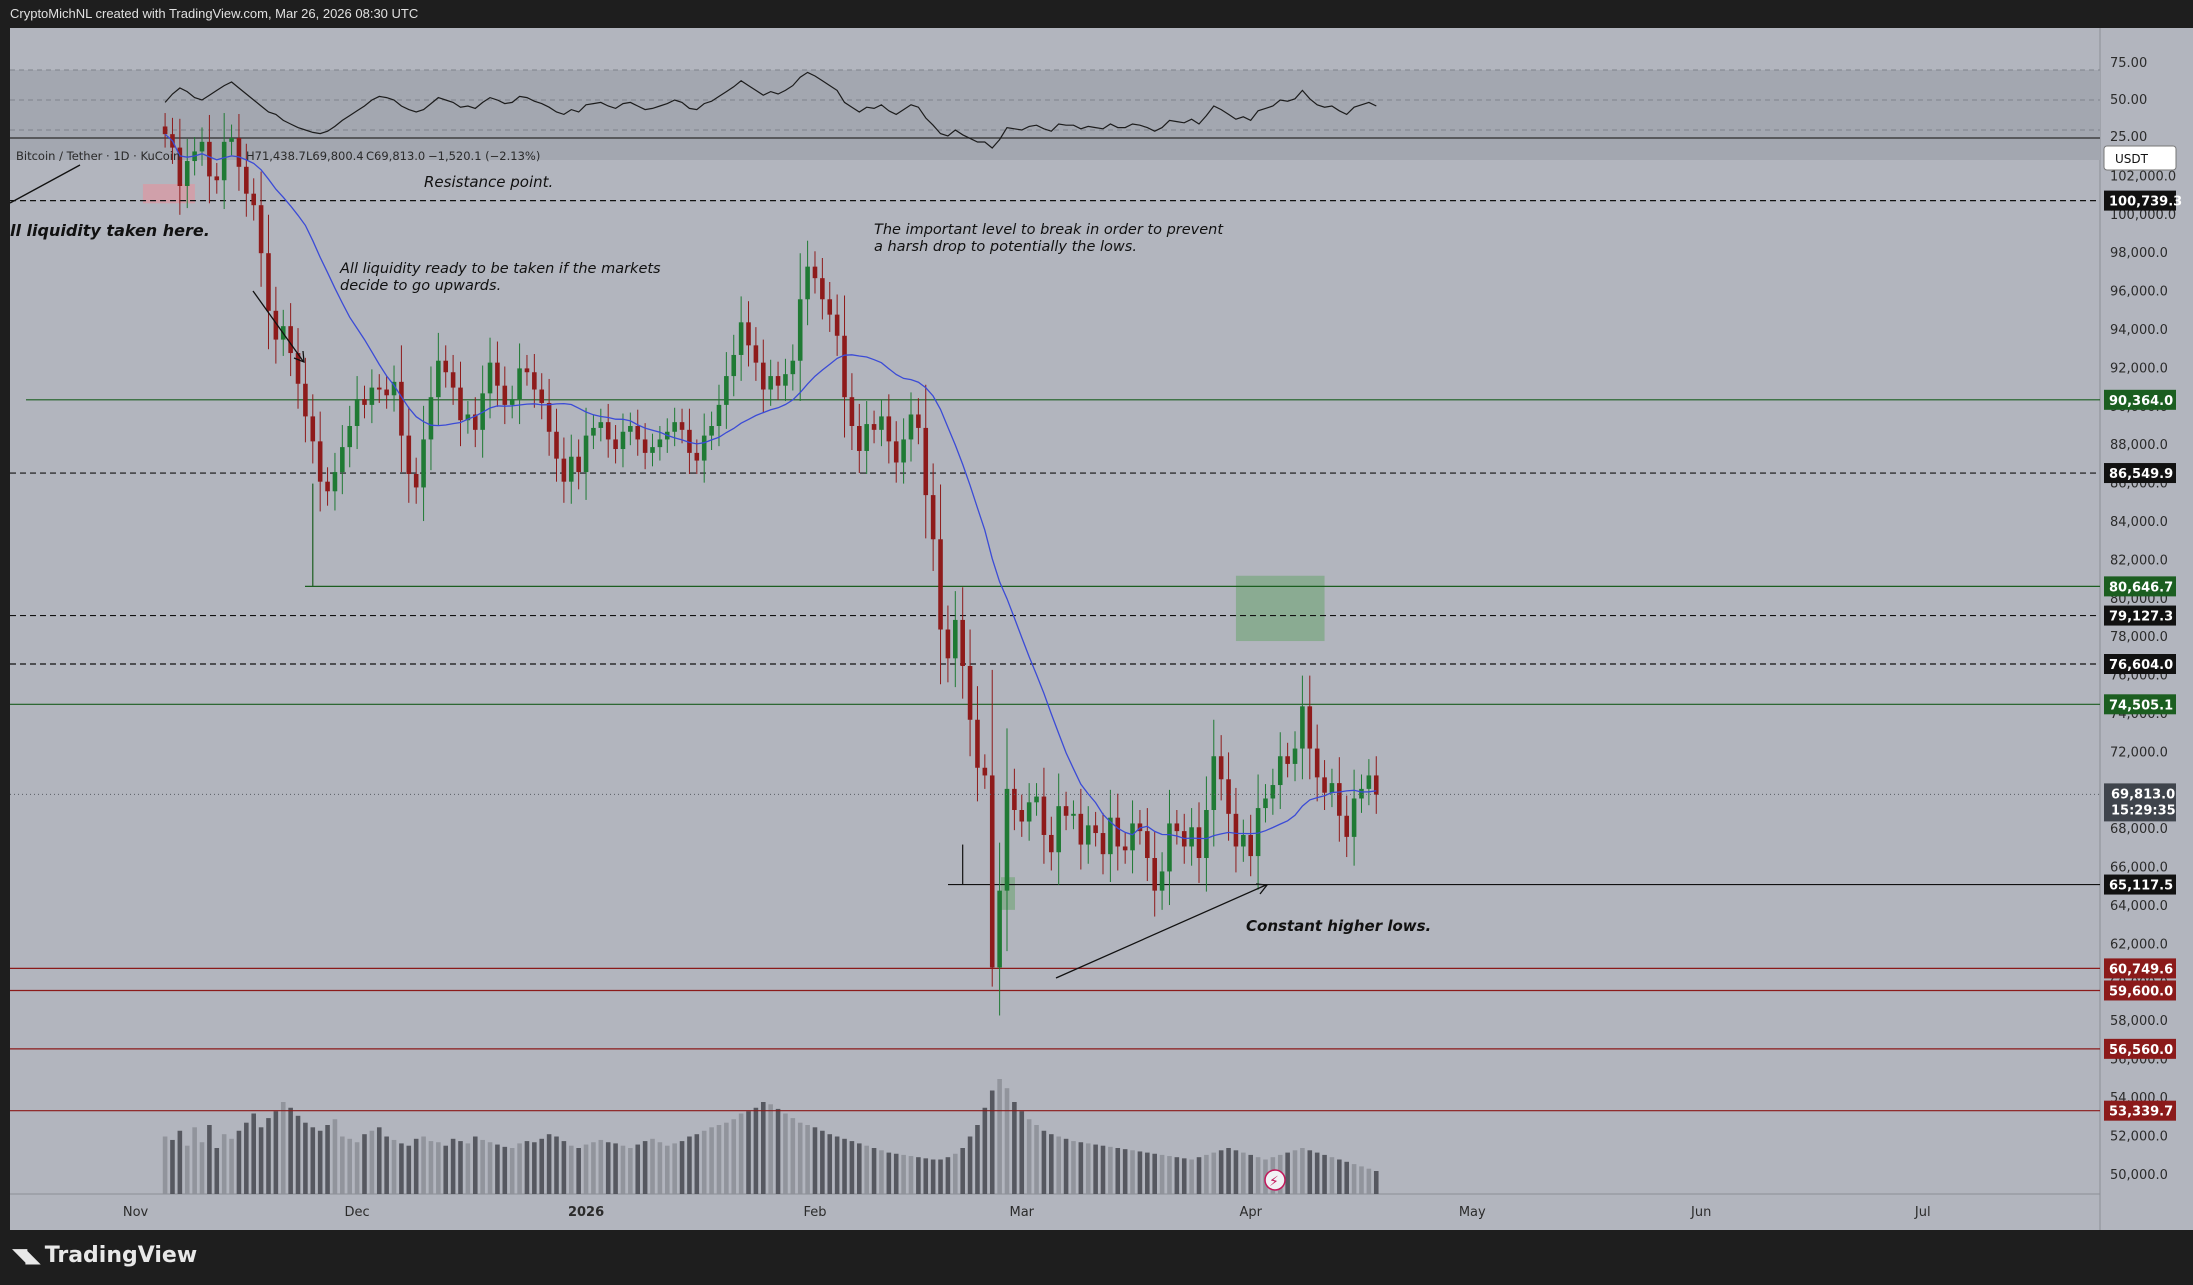 Image resolution: width=2193 pixels, height=1285 pixels. I want to click on lightning-icon-circle, so click(1275, 1180).